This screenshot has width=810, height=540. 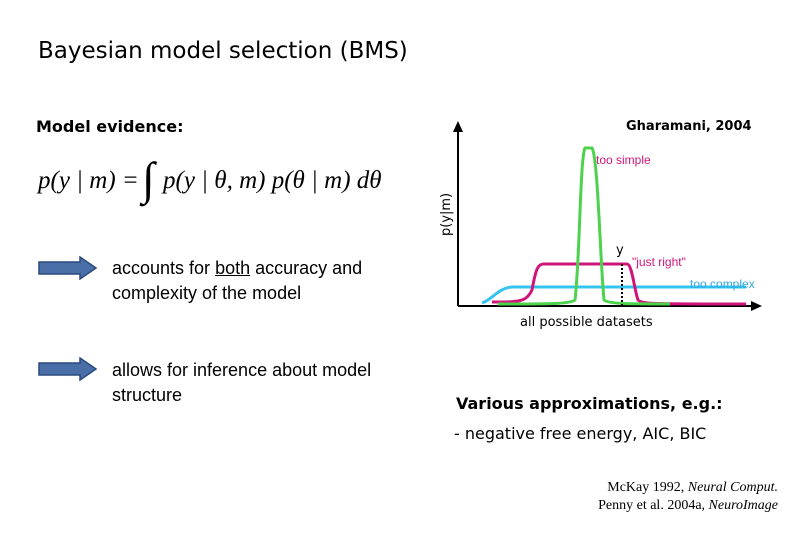 What do you see at coordinates (623, 160) in the screenshot?
I see `label-too-simple: too simple` at bounding box center [623, 160].